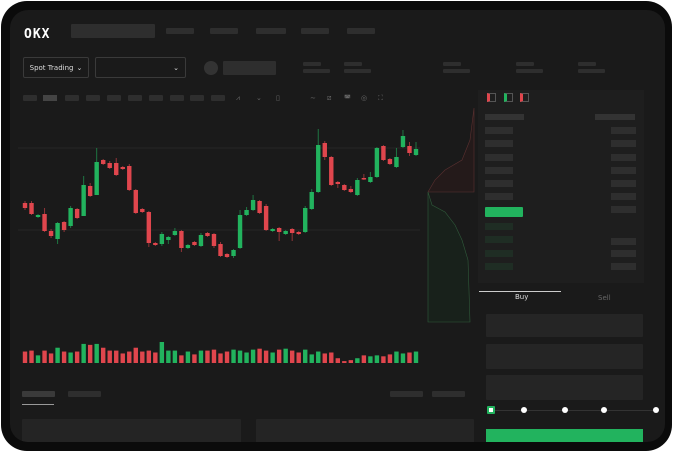 The image size is (673, 453). I want to click on settings-icon: ◎, so click(364, 98).